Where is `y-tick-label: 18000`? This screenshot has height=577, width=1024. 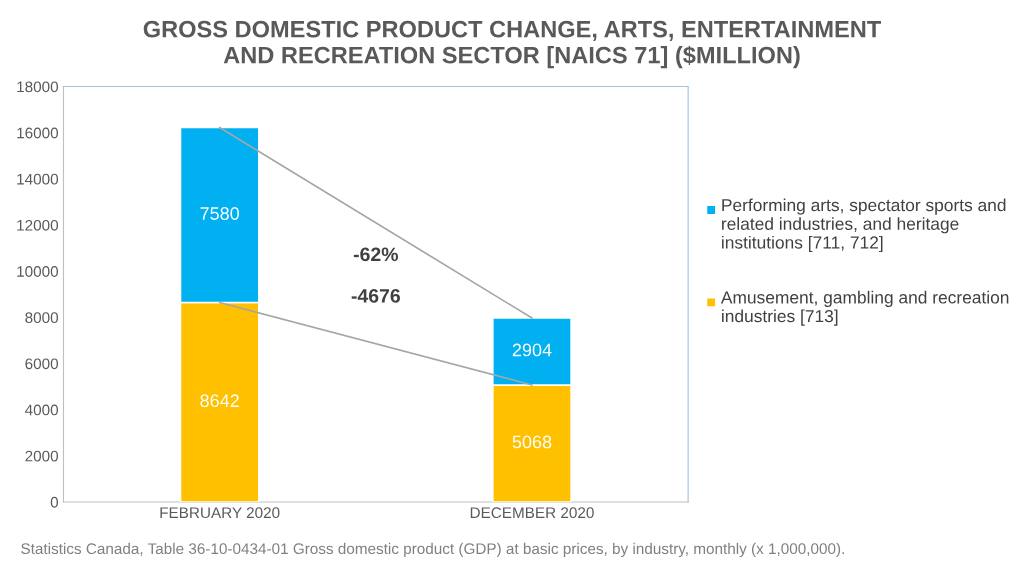 y-tick-label: 18000 is located at coordinates (38, 87).